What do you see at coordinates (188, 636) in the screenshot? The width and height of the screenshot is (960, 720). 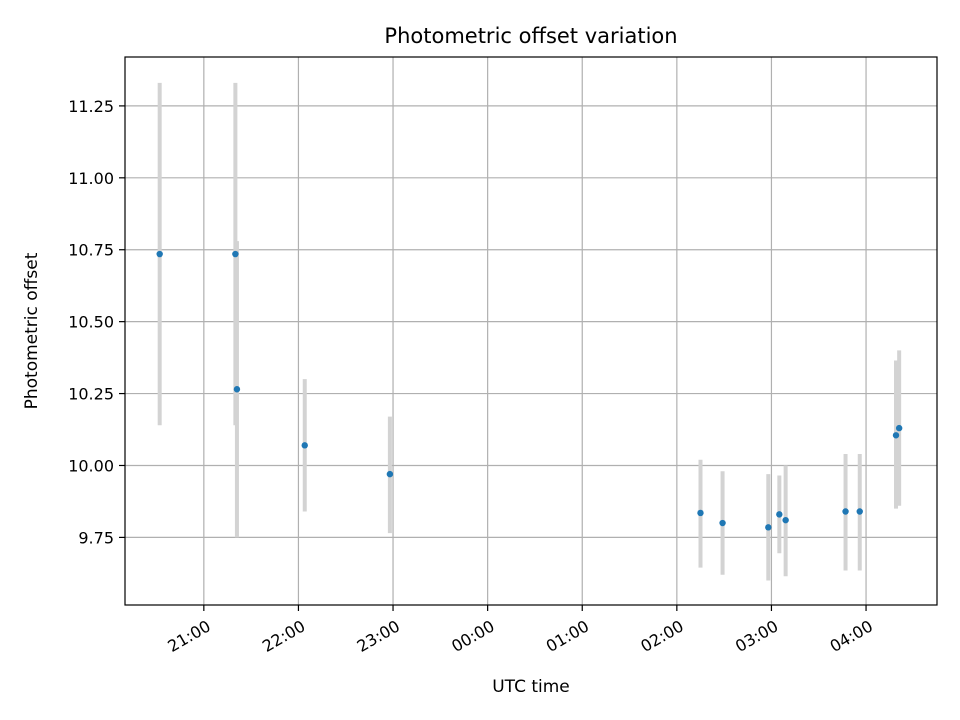 I see `x-tick-label: 21:00` at bounding box center [188, 636].